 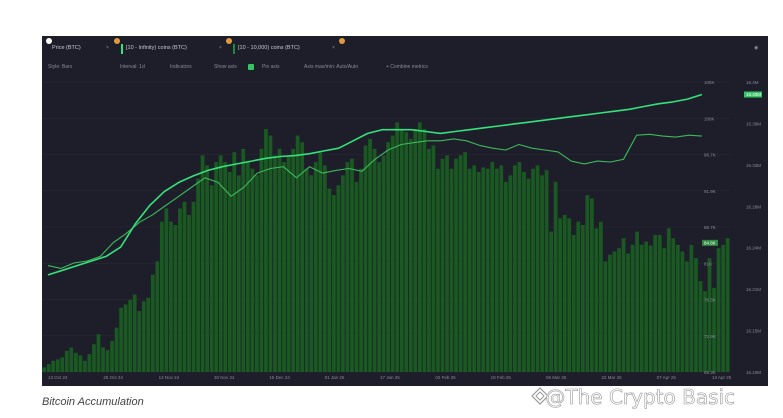 What do you see at coordinates (710, 372) in the screenshot?
I see `y-left-tick-label: 65.3K` at bounding box center [710, 372].